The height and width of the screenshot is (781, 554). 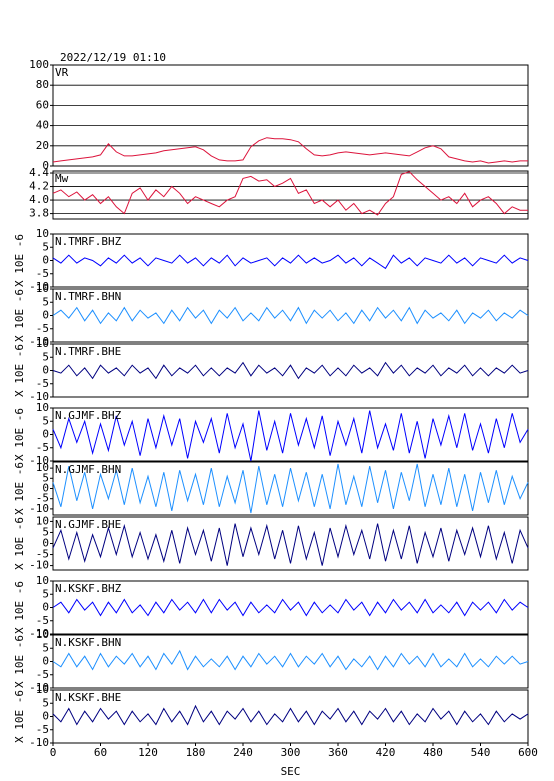 I want to click on panel-label: N.GJMF.BHZ, so click(x=88, y=415).